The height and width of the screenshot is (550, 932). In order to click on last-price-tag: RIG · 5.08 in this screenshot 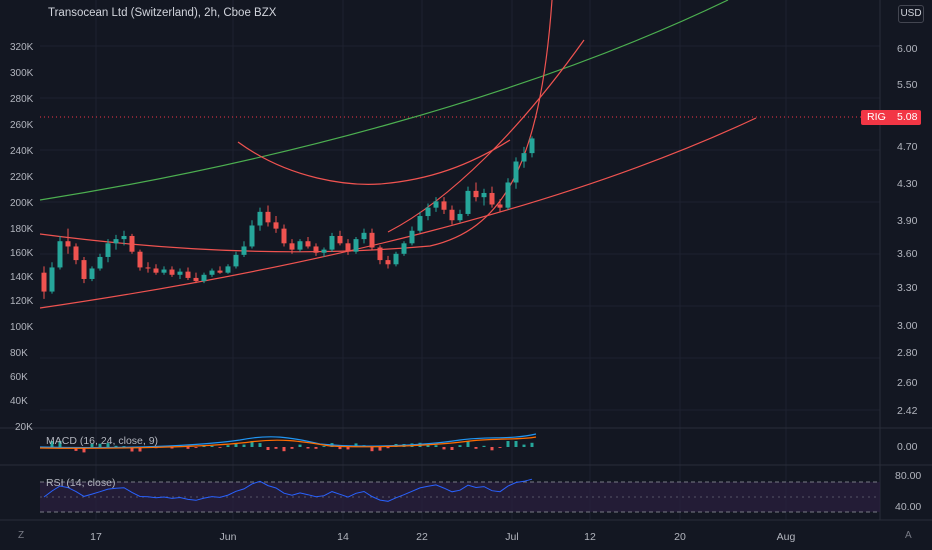, I will do `click(891, 117)`.